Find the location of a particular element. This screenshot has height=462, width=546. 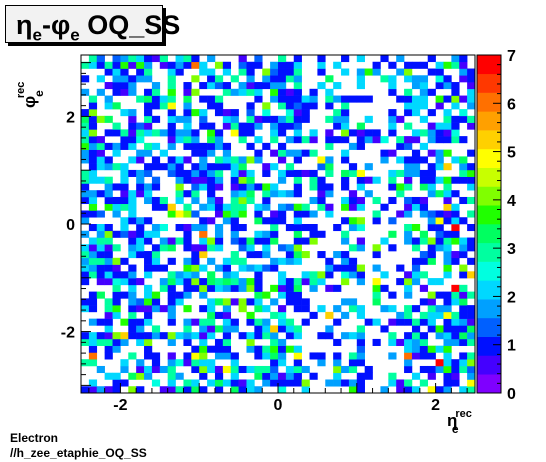

palette-swatch is located at coordinates (489, 65).